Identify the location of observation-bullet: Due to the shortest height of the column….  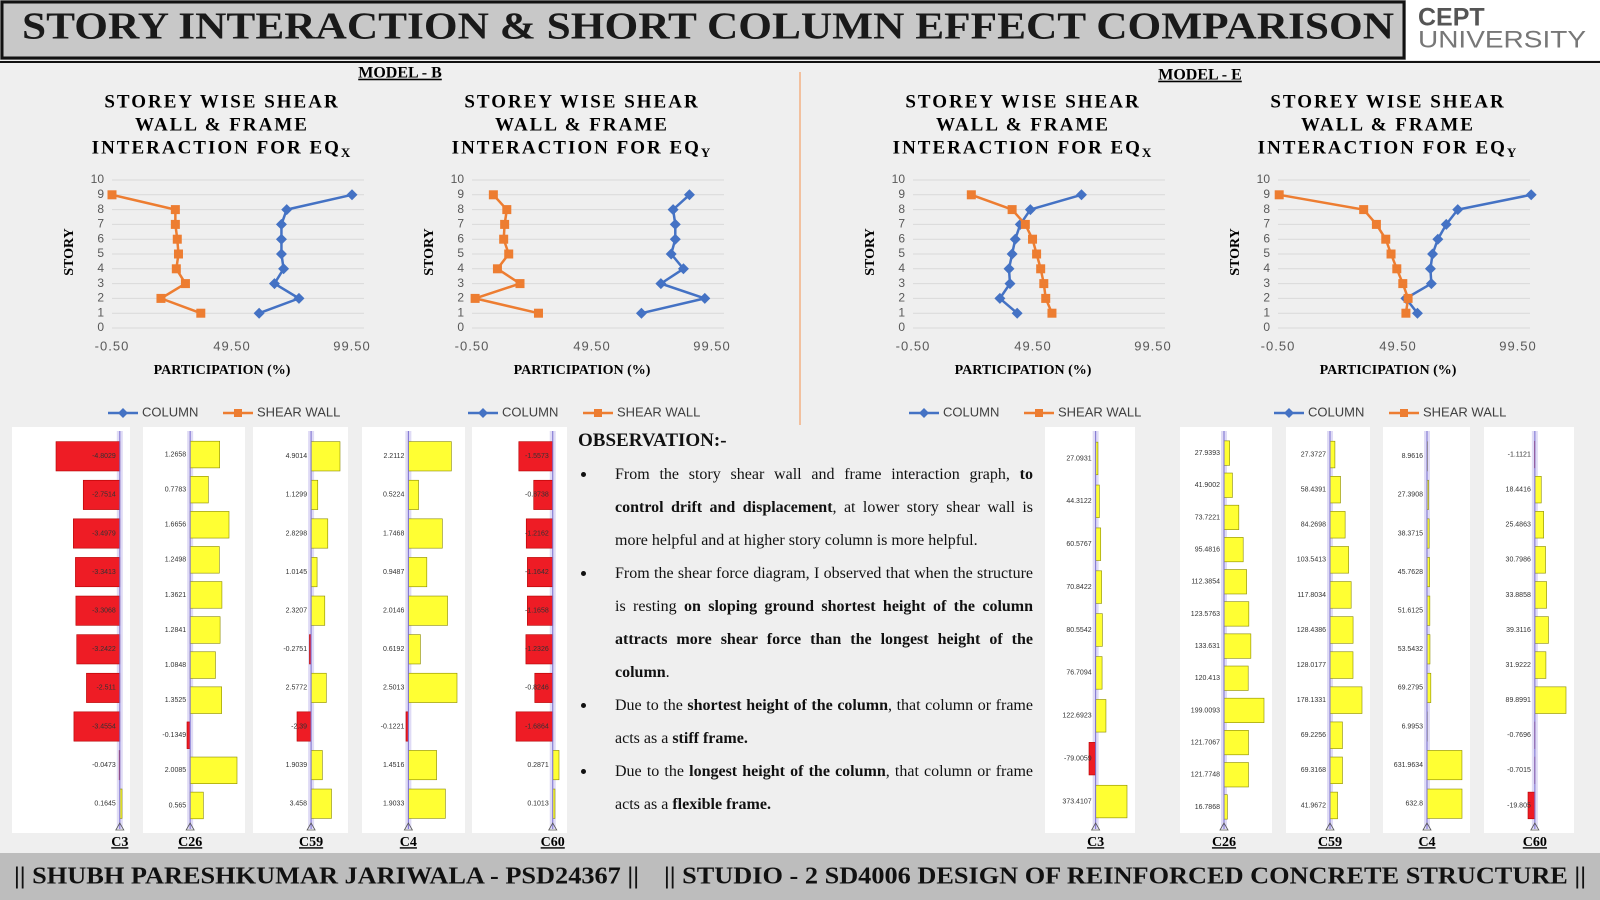
(805, 722).